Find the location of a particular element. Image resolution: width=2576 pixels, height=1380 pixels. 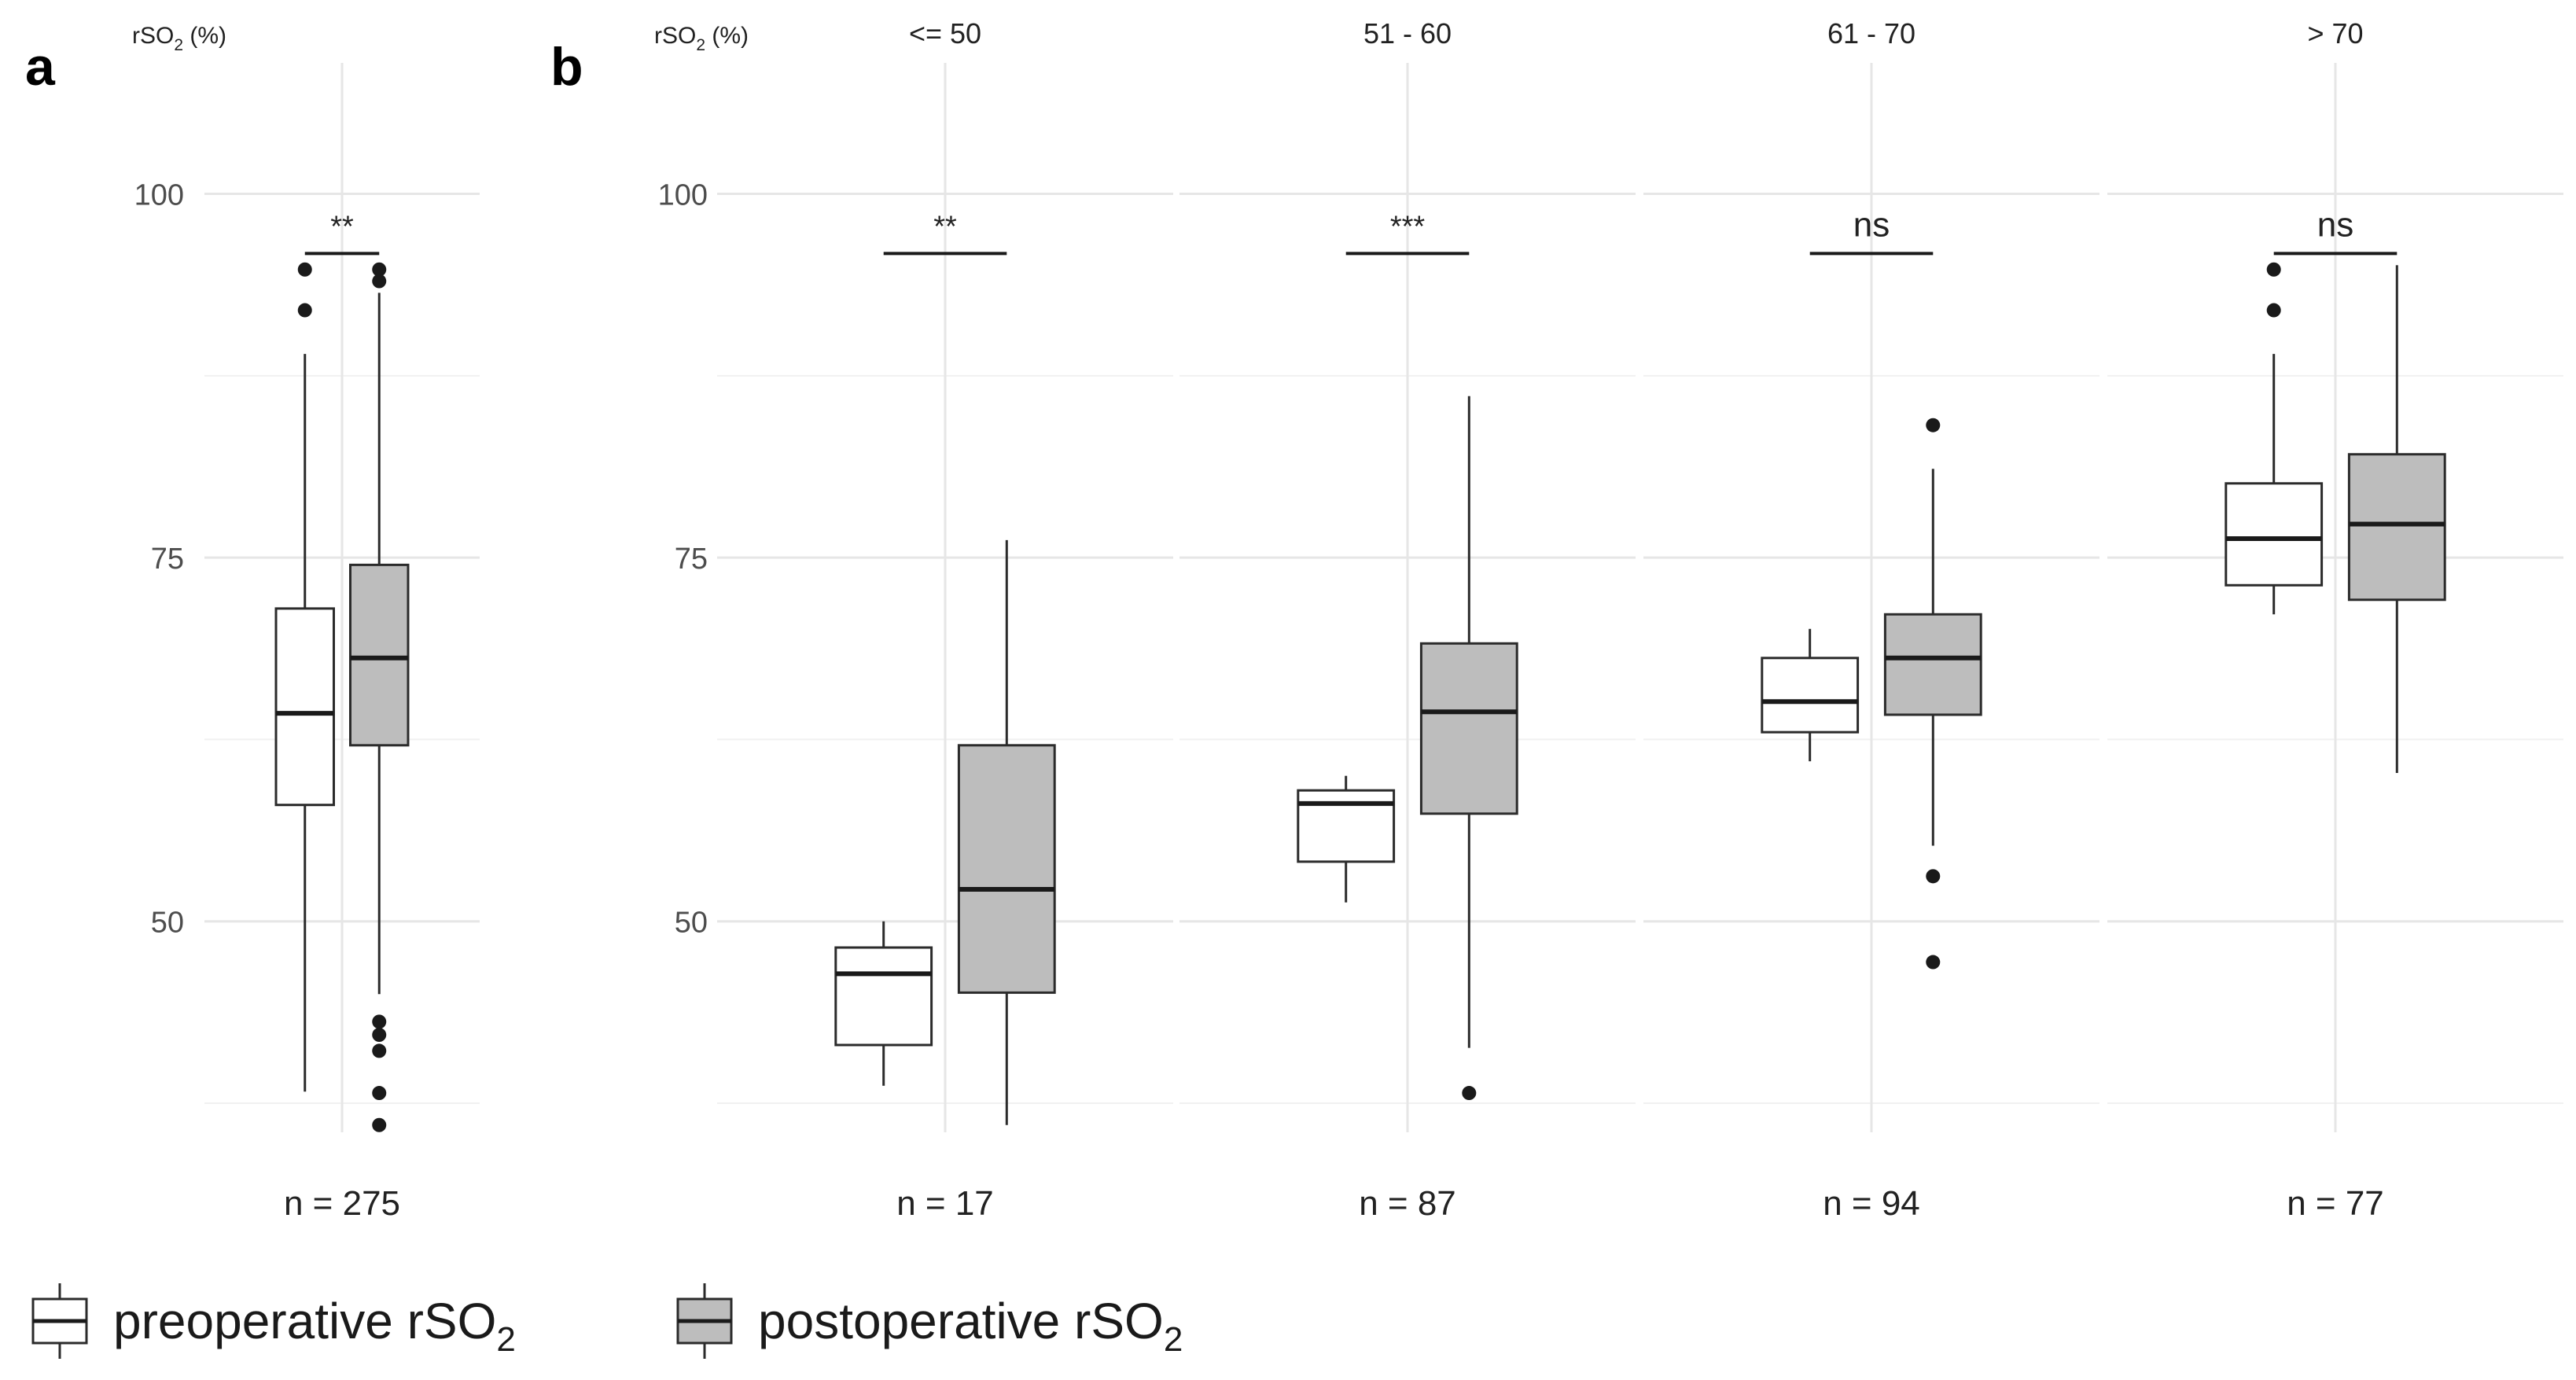

panel-a: rSO2 (%) 50 75 100 ** n = 275 is located at coordinates (306, 623).